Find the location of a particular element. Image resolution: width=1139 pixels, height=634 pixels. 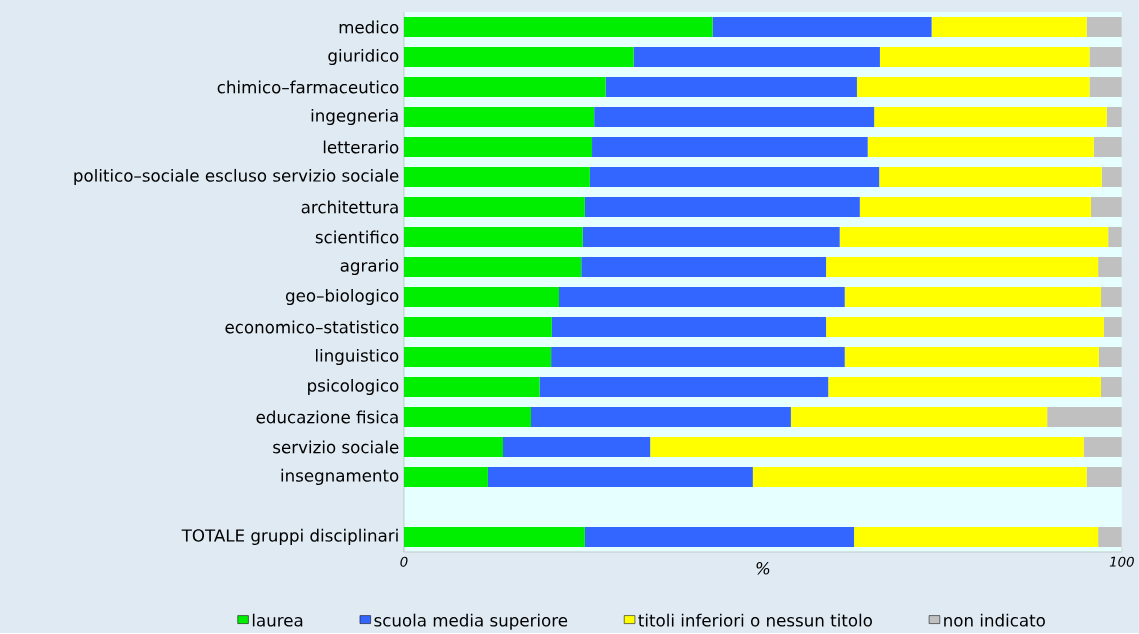

y-tick-label: psicologico is located at coordinates (353, 387).